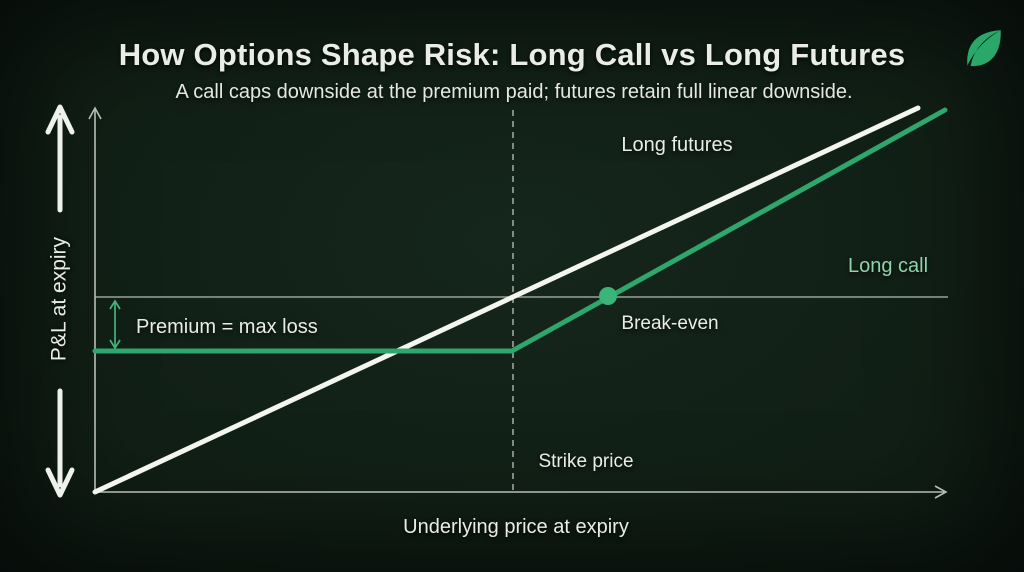 The image size is (1024, 572). Describe the element at coordinates (586, 461) in the screenshot. I see `strike-price-label: Strike price` at that location.